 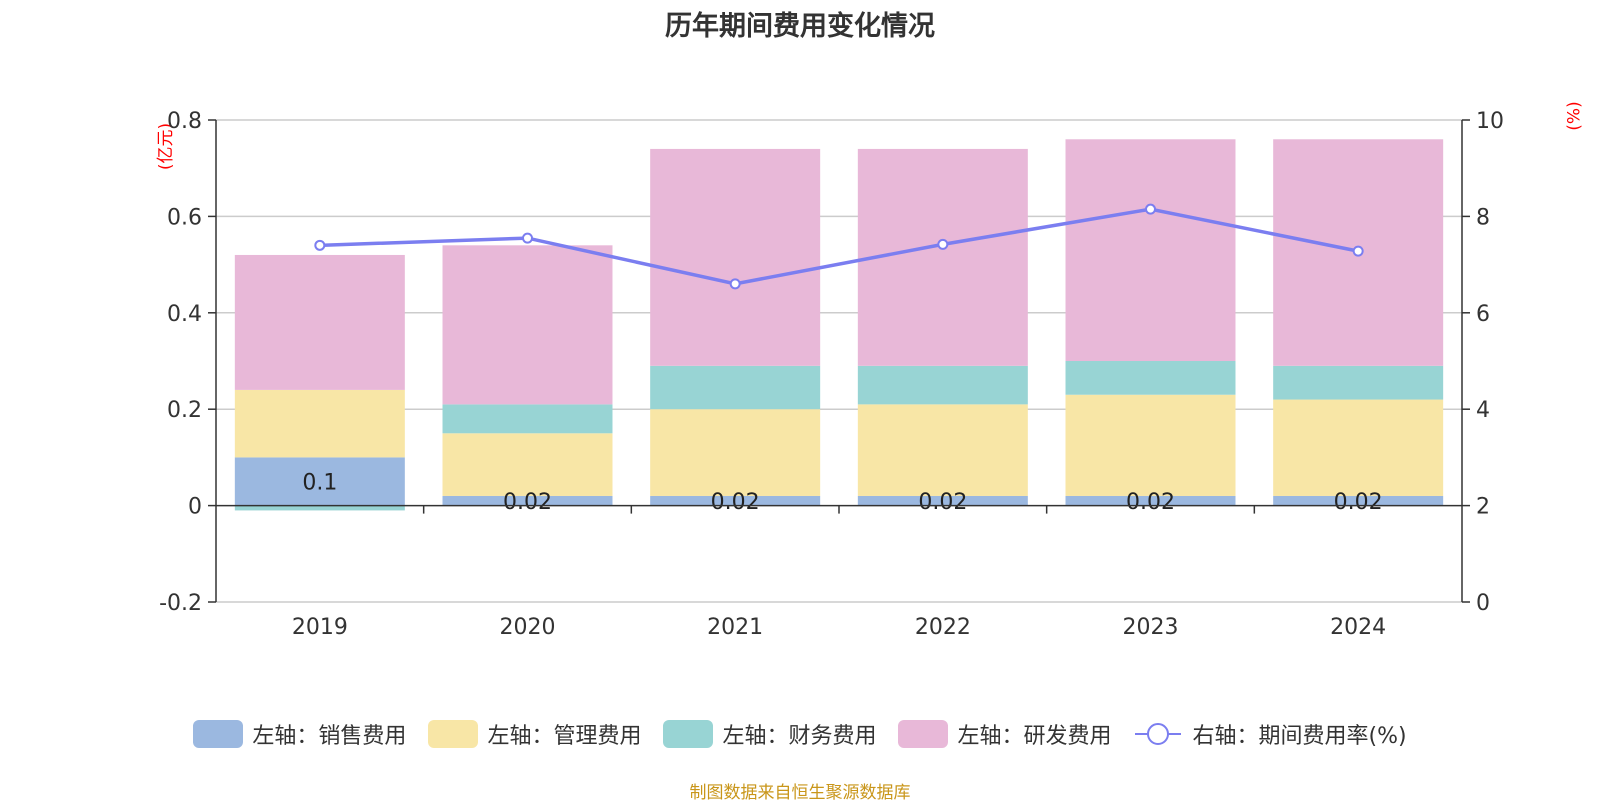 I want to click on legend-item-expense-rate: 右轴：期间费用率(%), so click(x=1270, y=734).